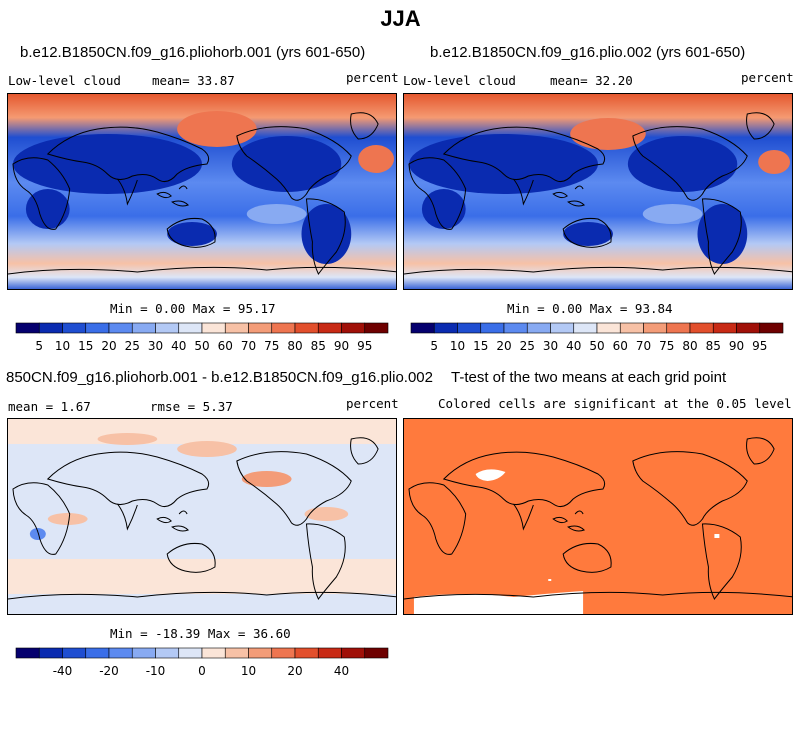  What do you see at coordinates (591, 80) in the screenshot?
I see `panel2-mean: mean= 32.20` at bounding box center [591, 80].